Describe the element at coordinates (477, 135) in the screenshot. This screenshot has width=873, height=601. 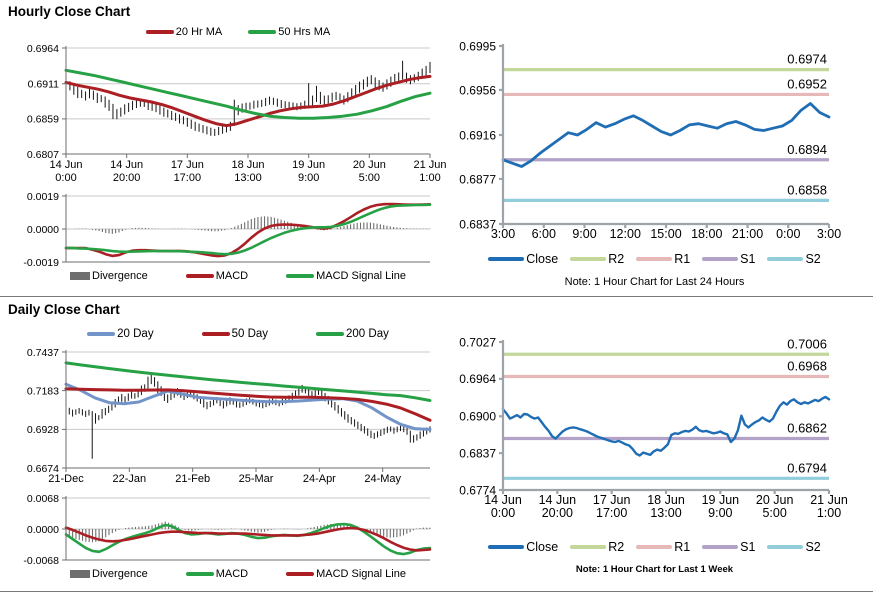
I see `svg-text: 0.6916` at that location.